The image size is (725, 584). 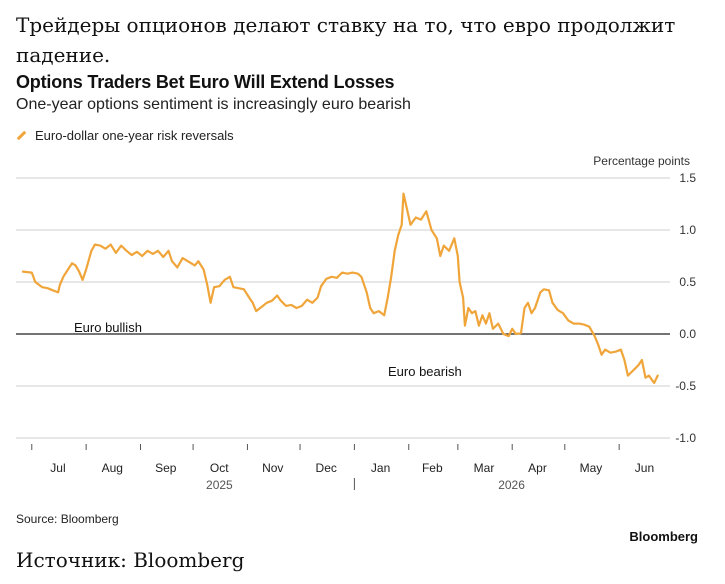 What do you see at coordinates (425, 371) in the screenshot?
I see `annotation-euro-bearish: Euro bearish` at bounding box center [425, 371].